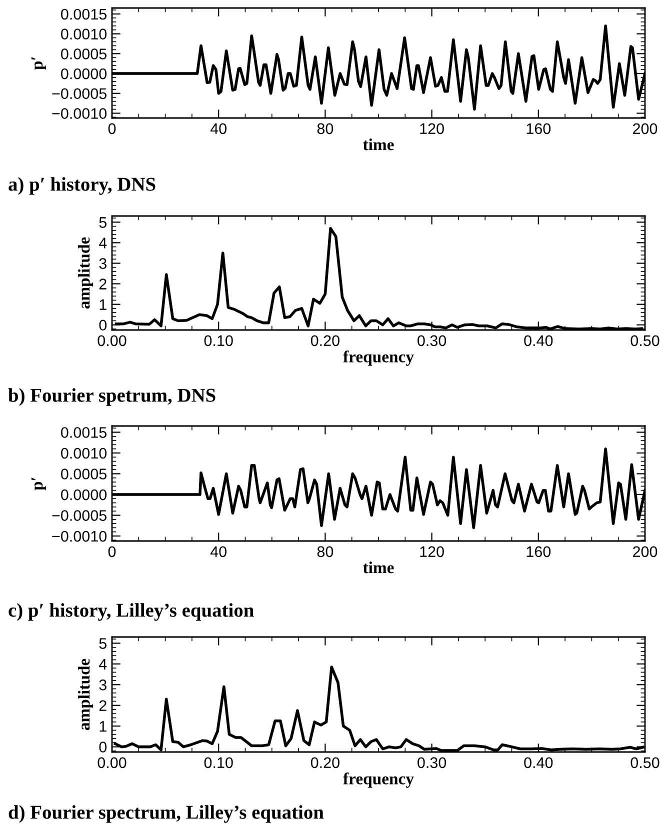 This screenshot has width=672, height=830. I want to click on text: c) p′ history, Lilley’s equation, so click(131, 612).